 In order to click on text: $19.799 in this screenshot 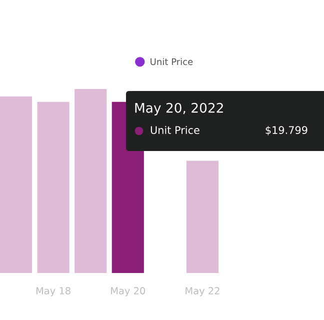, I will do `click(287, 131)`.